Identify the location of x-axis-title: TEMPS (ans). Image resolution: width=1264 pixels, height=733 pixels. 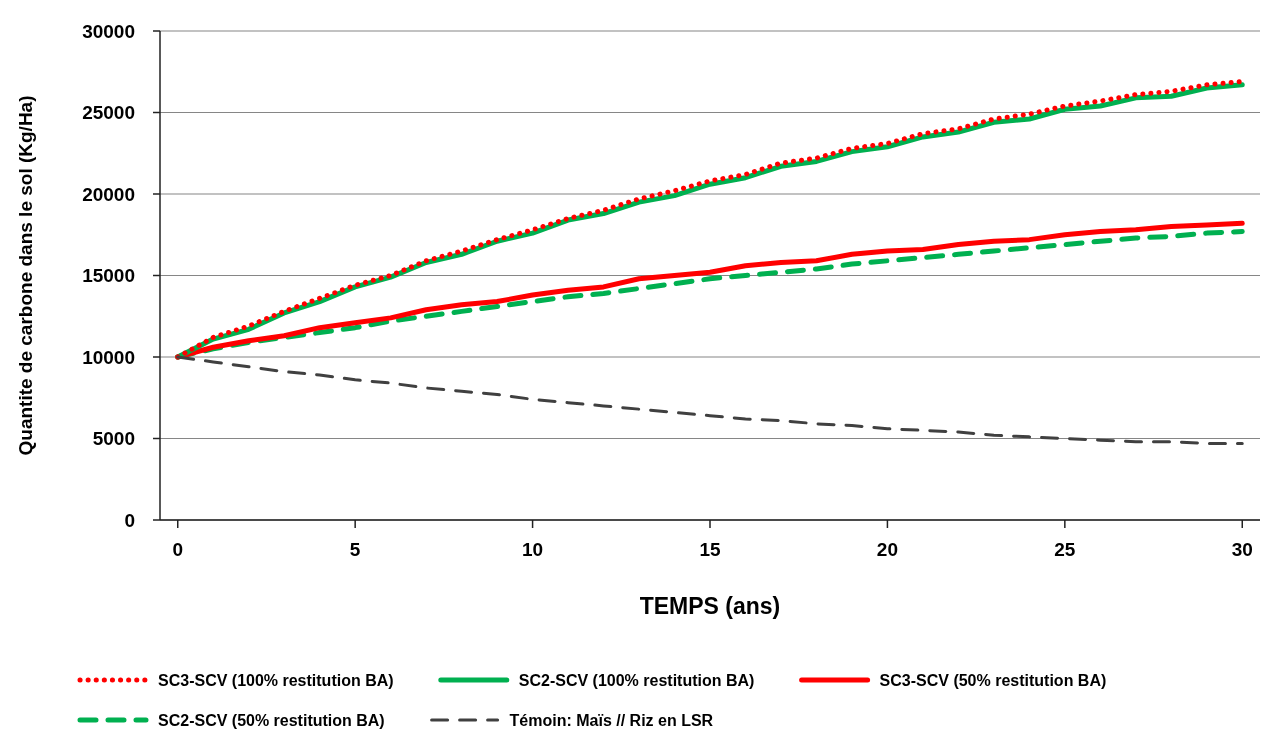
(710, 606).